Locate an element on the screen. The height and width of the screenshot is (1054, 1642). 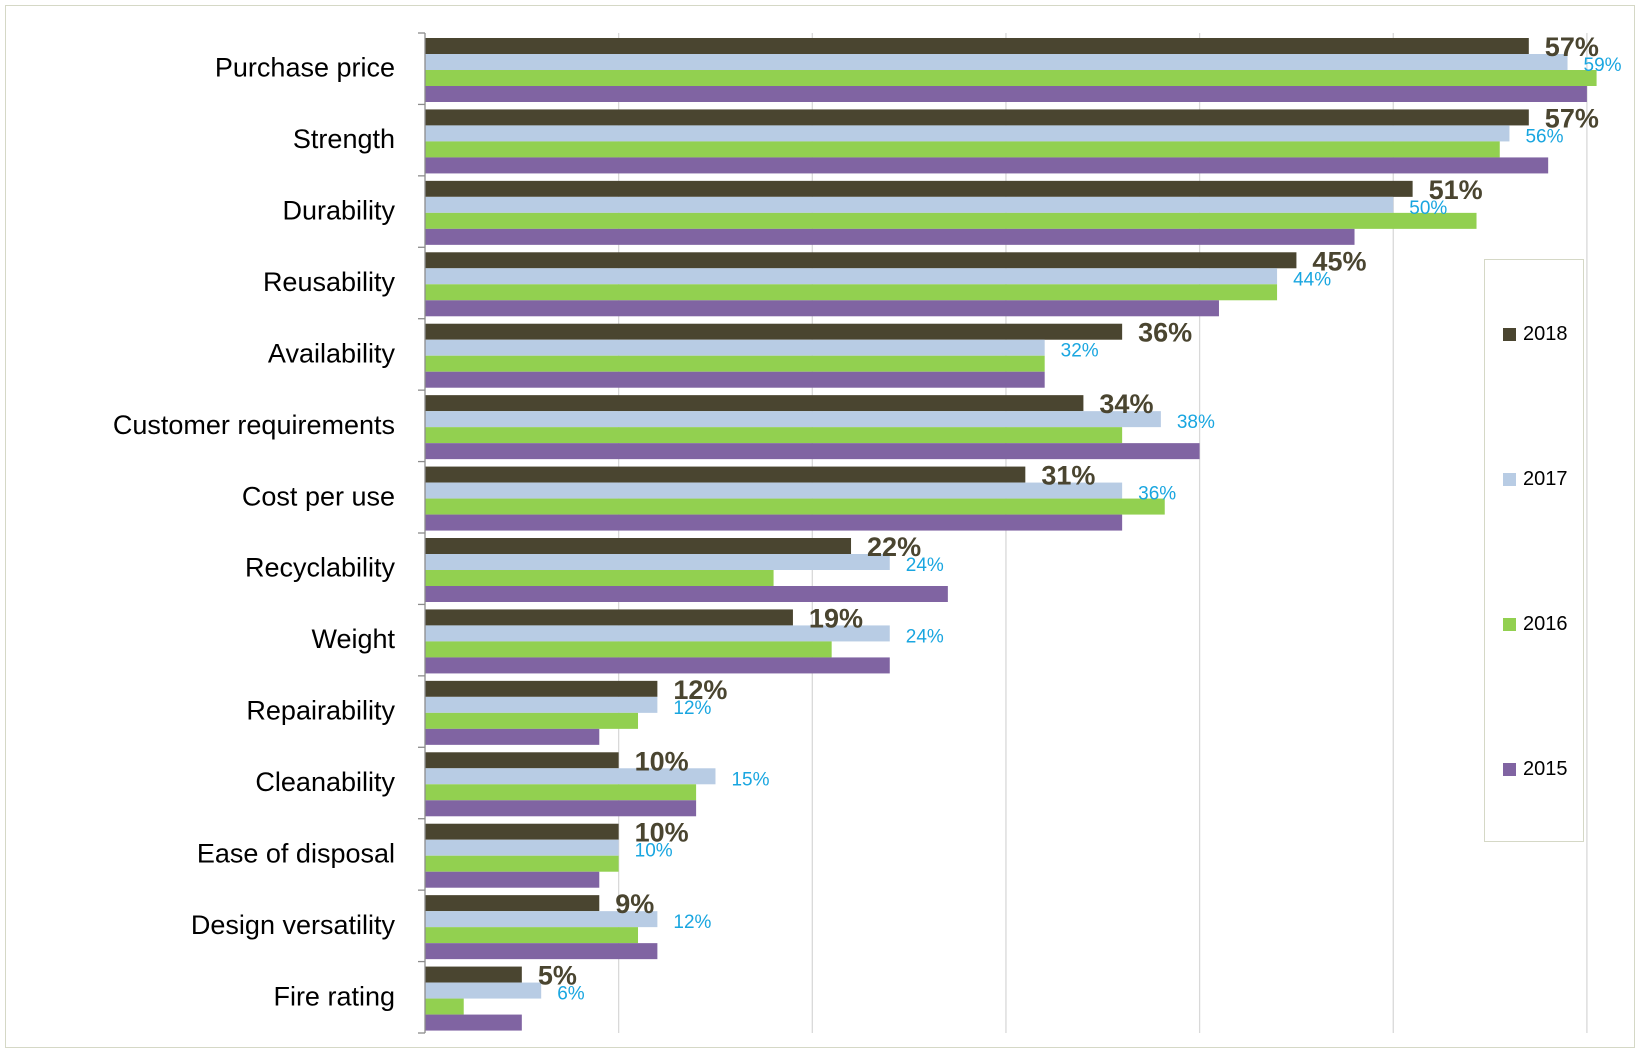
category-label: Reusability is located at coordinates (329, 282).